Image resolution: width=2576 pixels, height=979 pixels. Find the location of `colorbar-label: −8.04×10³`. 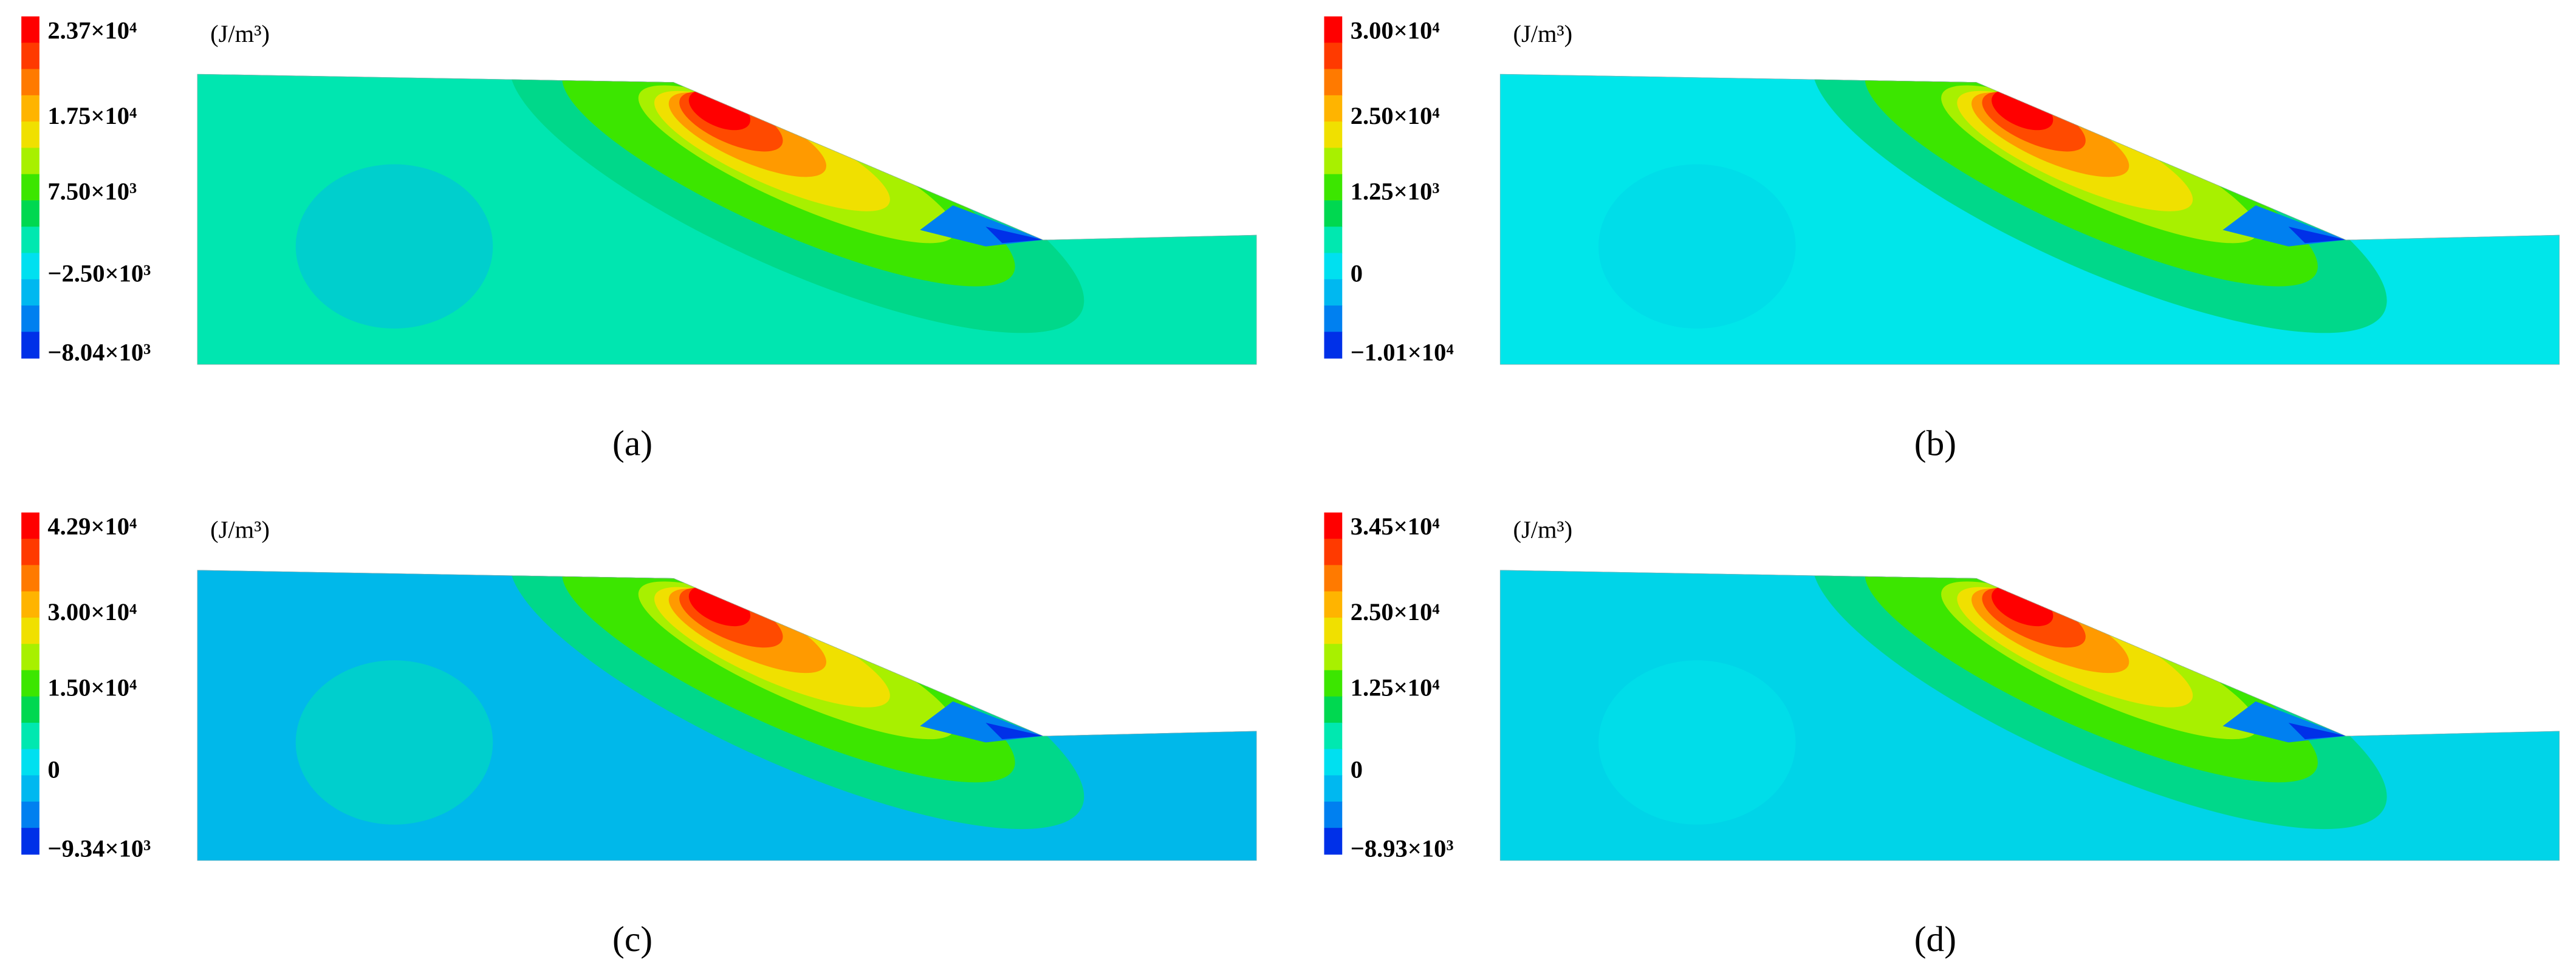

colorbar-label: −8.04×10³ is located at coordinates (99, 353).